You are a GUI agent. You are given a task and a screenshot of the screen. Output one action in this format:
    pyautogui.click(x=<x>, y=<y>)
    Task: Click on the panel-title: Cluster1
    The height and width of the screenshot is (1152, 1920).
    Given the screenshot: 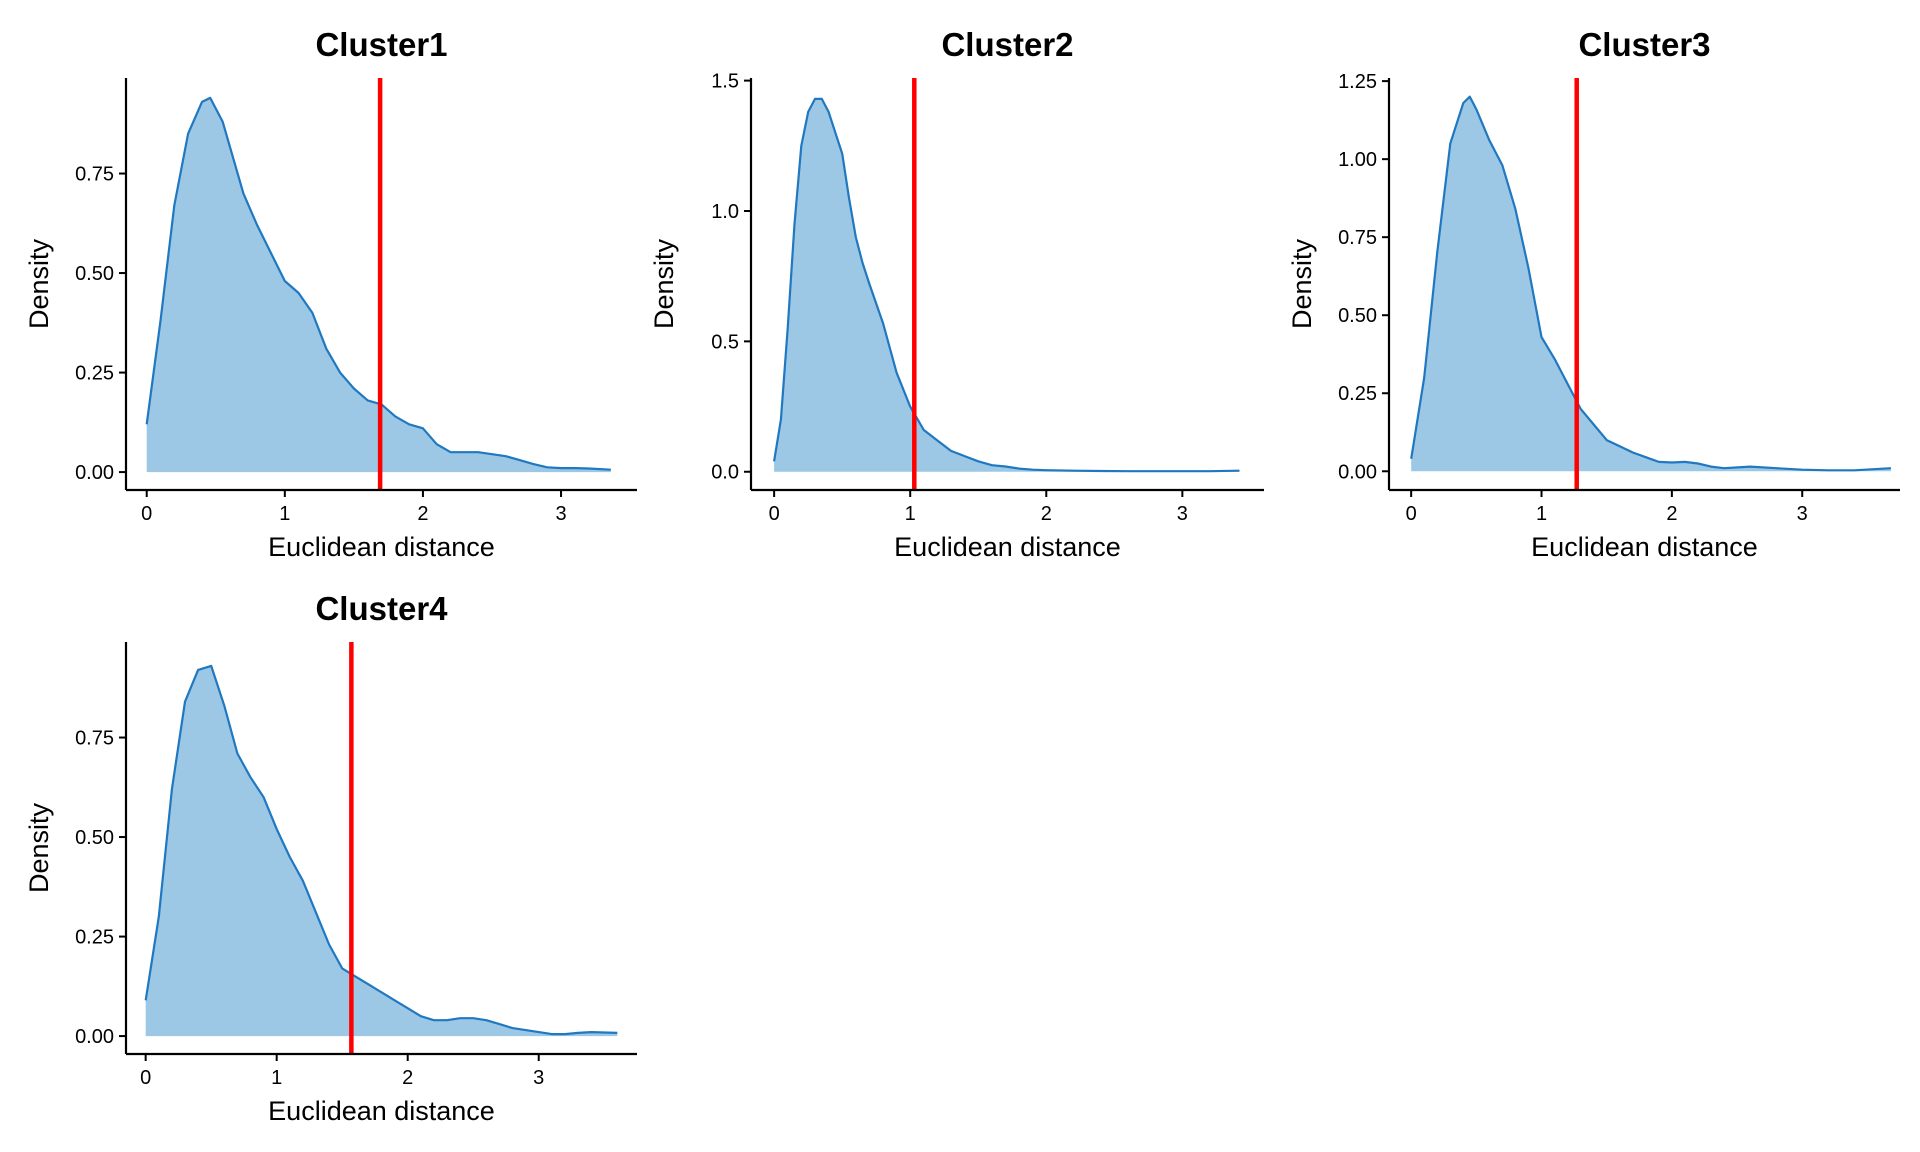 What is the action you would take?
    pyautogui.click(x=381, y=44)
    